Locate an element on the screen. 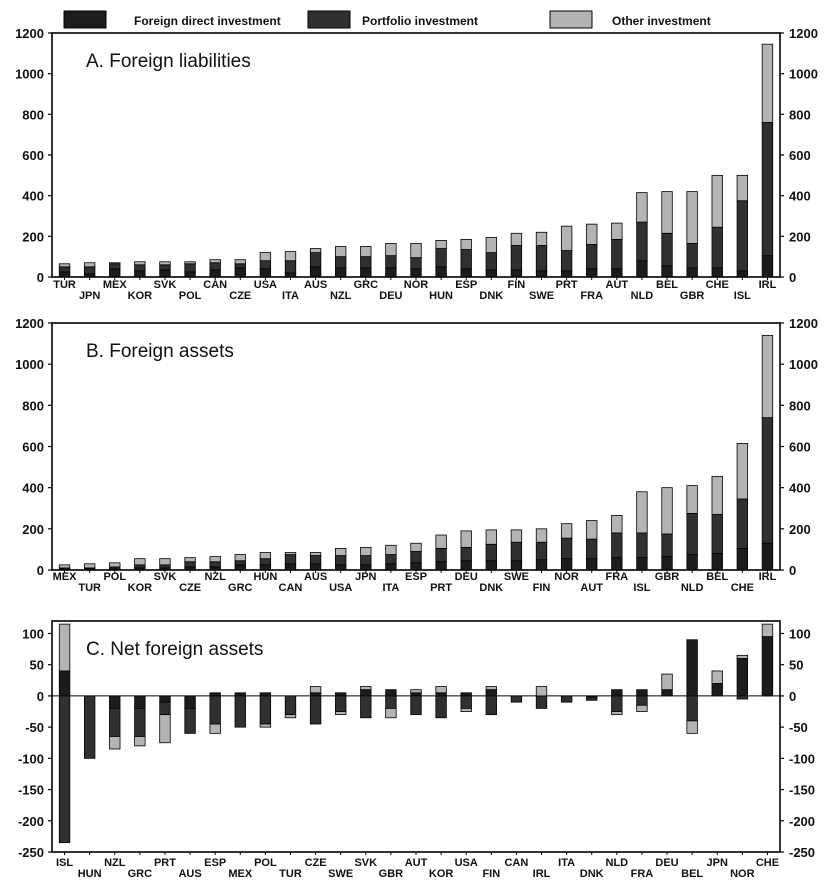 Image resolution: width=828 pixels, height=880 pixels. bar-portfolio-can is located at coordinates (290, 559).